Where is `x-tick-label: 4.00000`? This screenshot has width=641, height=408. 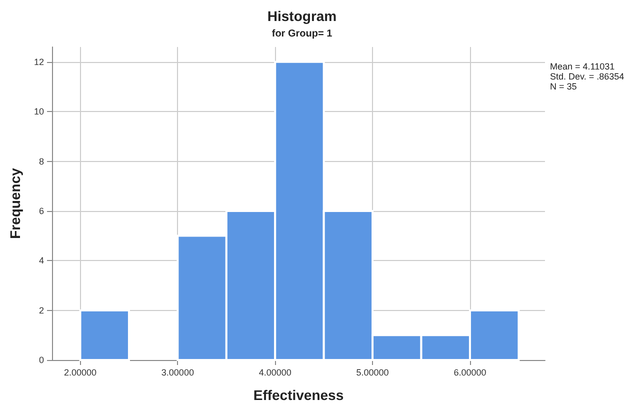 x-tick-label: 4.00000 is located at coordinates (275, 373).